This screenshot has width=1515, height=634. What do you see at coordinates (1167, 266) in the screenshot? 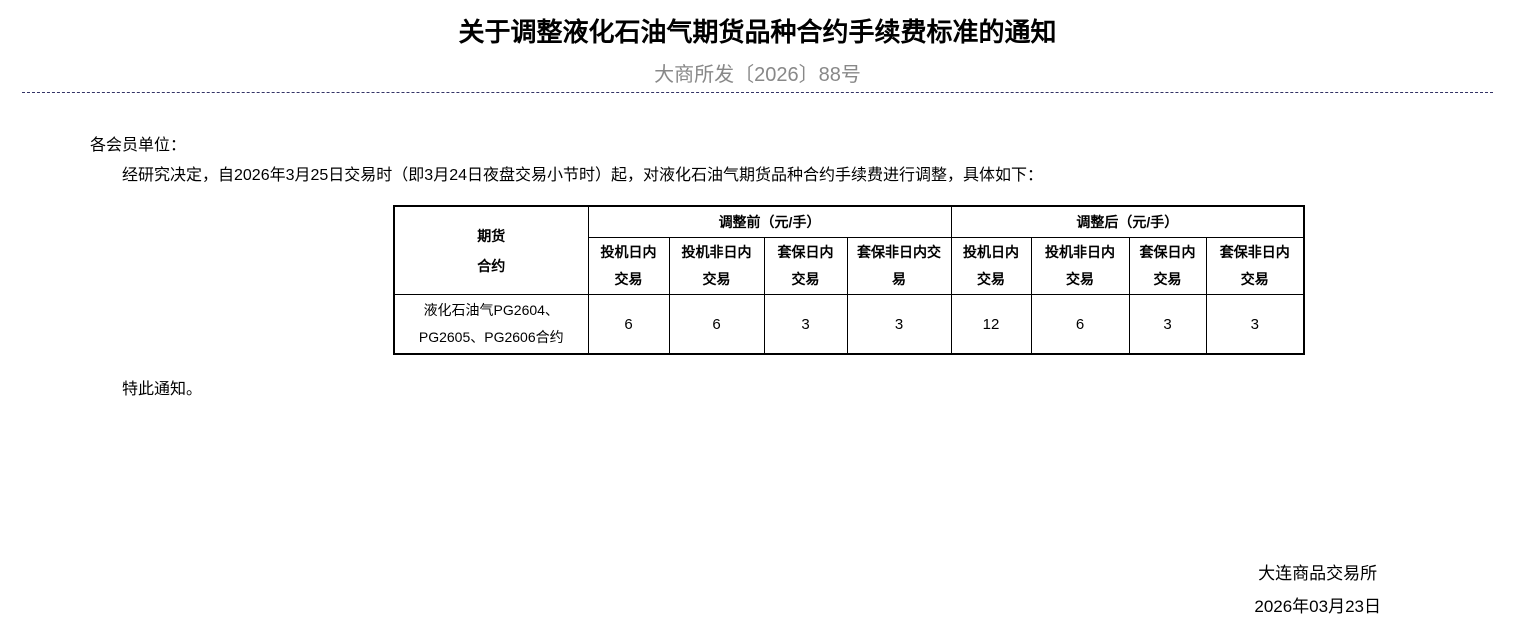
I see `column-header-after-hedge-intraday: 套保日内 交易` at bounding box center [1167, 266].